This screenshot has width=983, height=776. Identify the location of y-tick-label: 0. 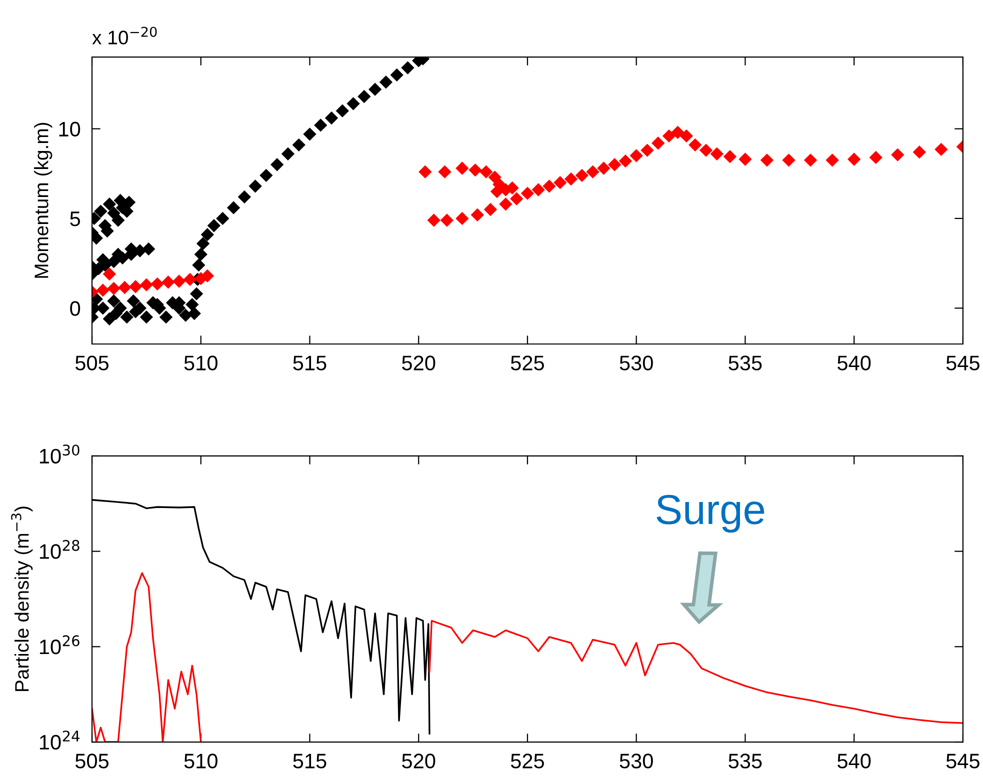
(75, 308).